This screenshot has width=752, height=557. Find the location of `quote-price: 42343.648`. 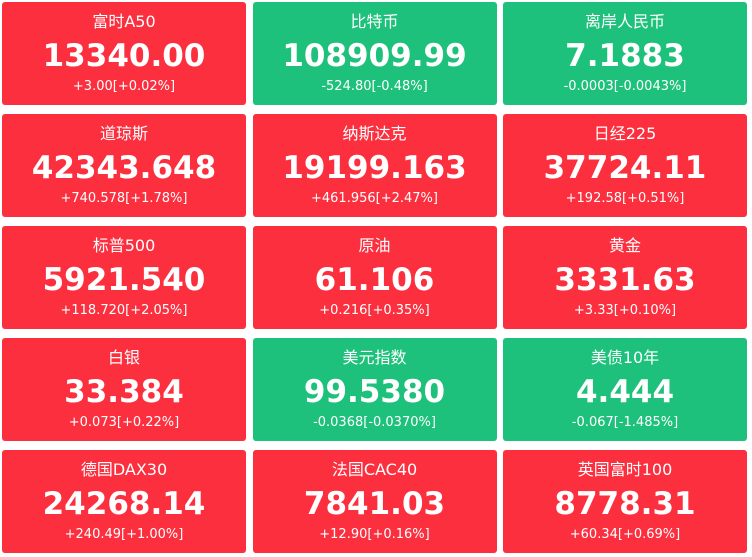

quote-price: 42343.648 is located at coordinates (124, 168).